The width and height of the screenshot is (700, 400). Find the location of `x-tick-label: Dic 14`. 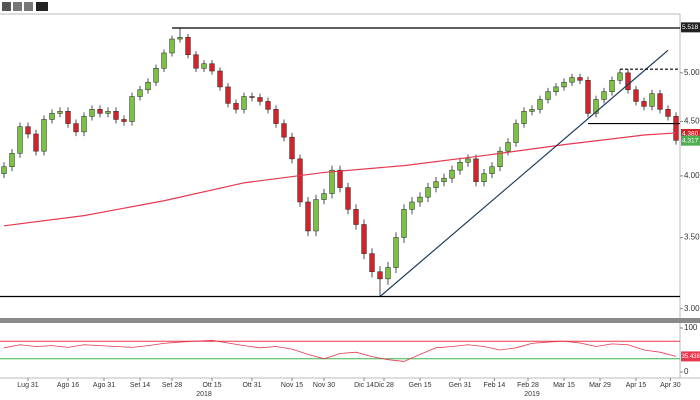

x-tick-label: Dic 14 is located at coordinates (364, 385).